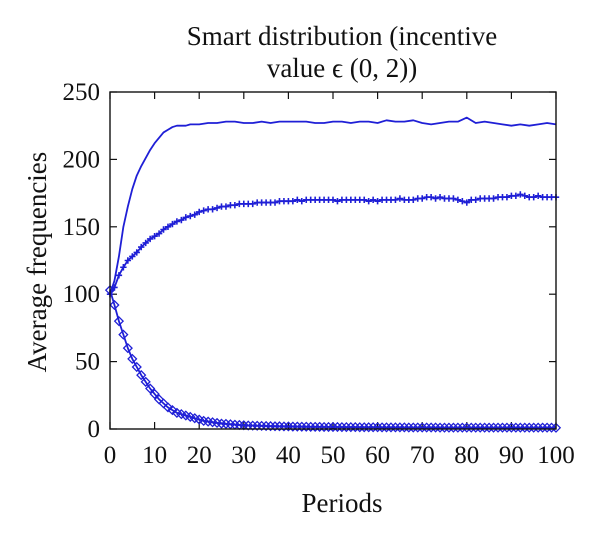 The width and height of the screenshot is (600, 545). What do you see at coordinates (377, 455) in the screenshot?
I see `x-tick-label: 60` at bounding box center [377, 455].